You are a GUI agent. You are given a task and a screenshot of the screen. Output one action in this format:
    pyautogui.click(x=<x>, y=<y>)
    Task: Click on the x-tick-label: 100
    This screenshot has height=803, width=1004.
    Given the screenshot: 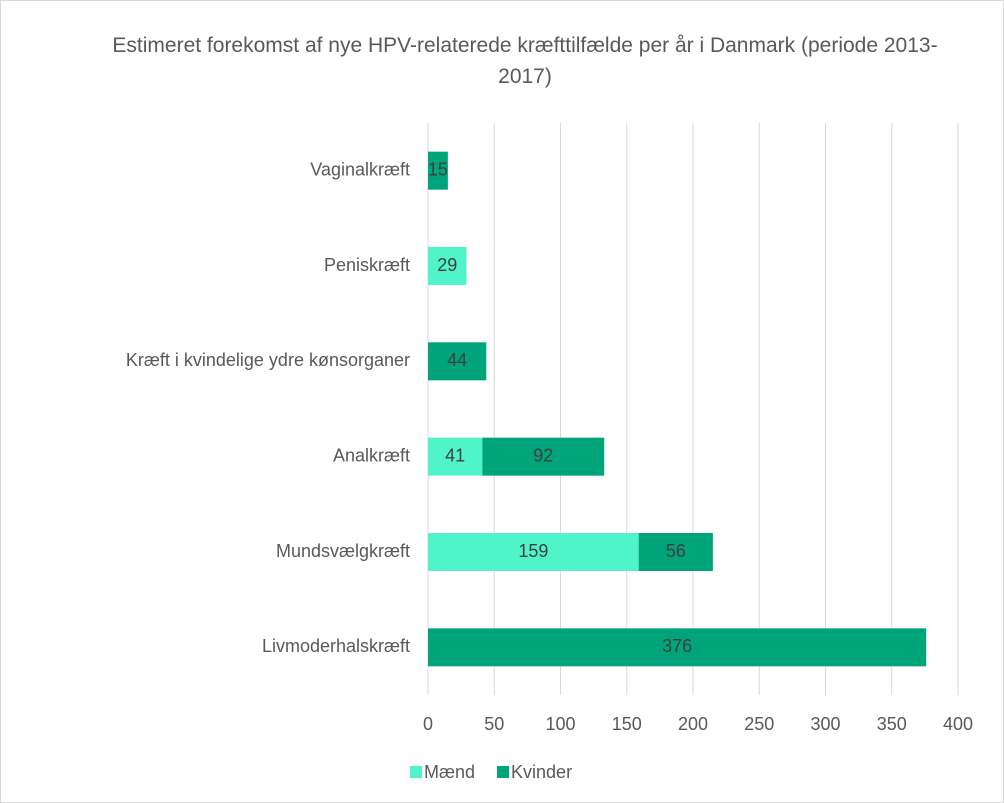 What is the action you would take?
    pyautogui.click(x=560, y=724)
    